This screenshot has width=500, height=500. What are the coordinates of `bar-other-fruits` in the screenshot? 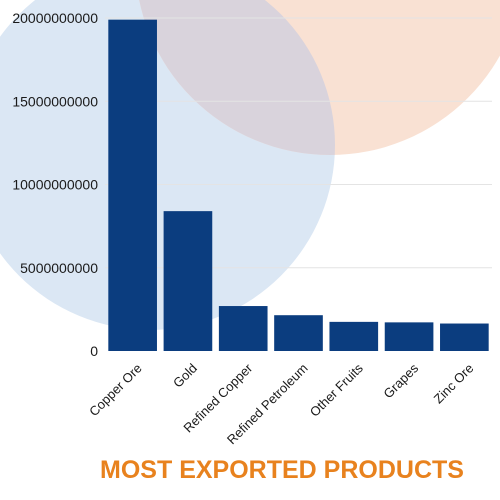 It's located at (354, 336).